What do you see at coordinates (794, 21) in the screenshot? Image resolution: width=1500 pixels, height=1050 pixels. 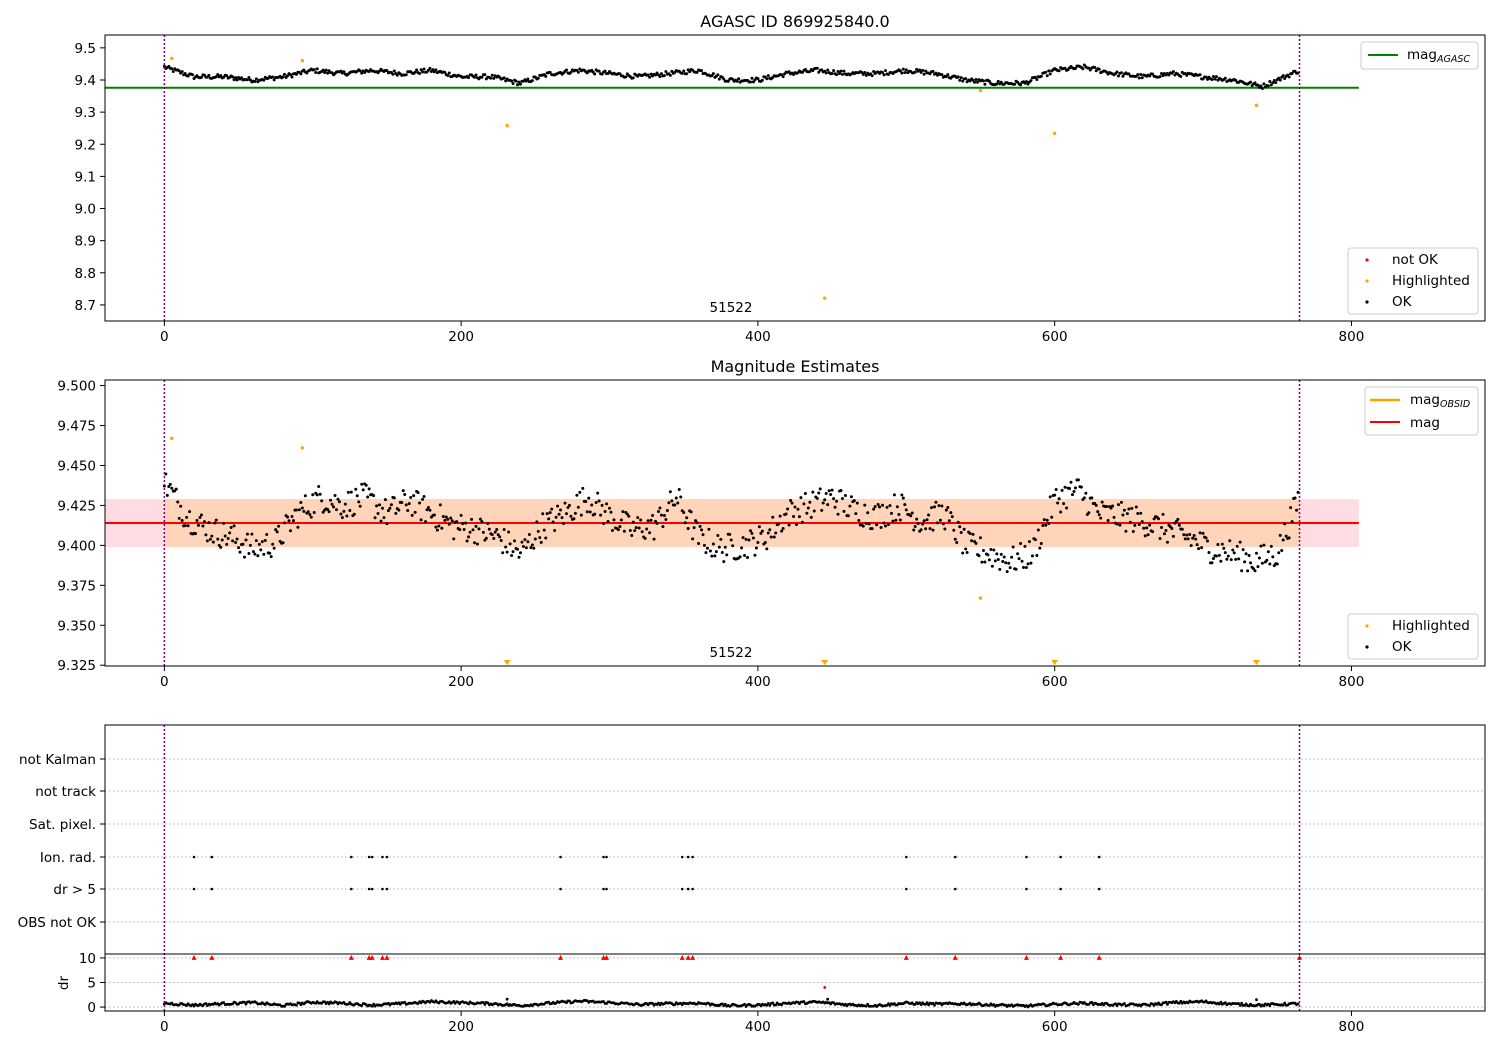 I see `agasc-panel-title: AGASC ID 869925840.0` at bounding box center [794, 21].